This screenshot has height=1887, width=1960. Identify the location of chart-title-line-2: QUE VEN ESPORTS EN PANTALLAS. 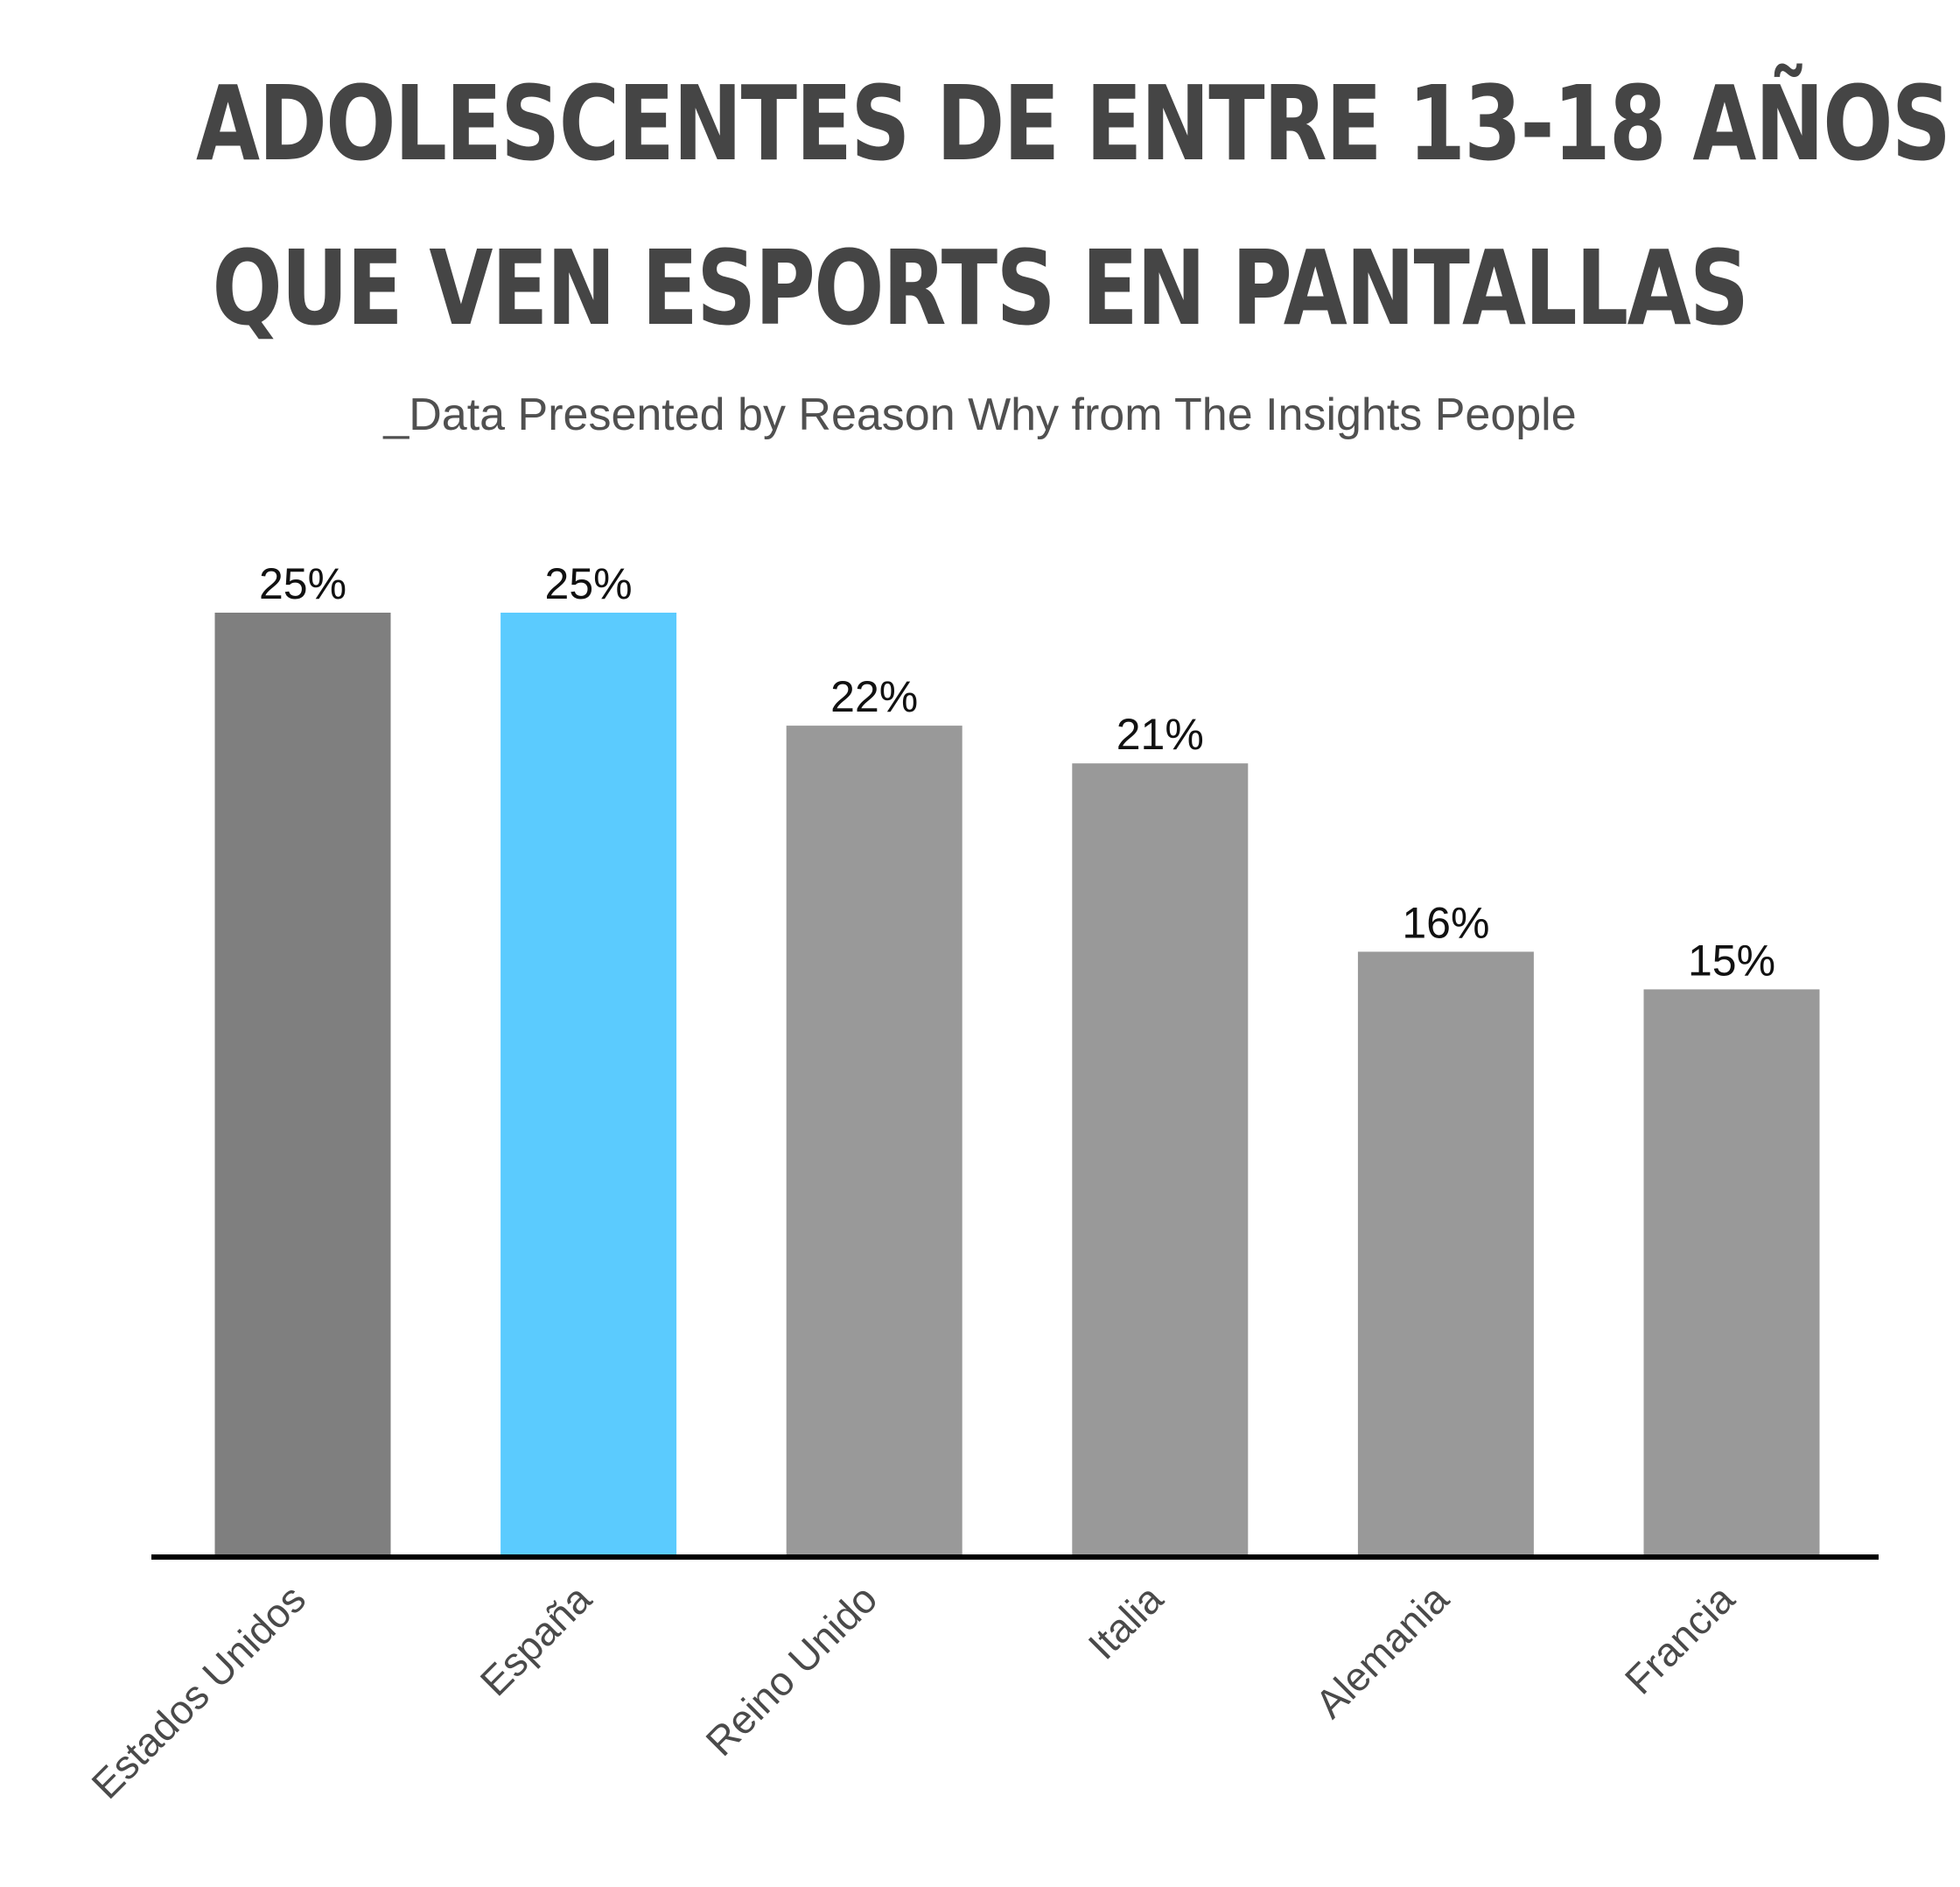
(980, 288).